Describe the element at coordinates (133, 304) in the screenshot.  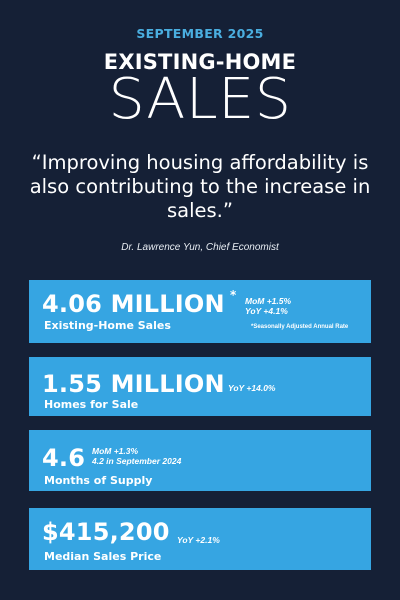
I see `stat-value: 4.06 MILLION` at that location.